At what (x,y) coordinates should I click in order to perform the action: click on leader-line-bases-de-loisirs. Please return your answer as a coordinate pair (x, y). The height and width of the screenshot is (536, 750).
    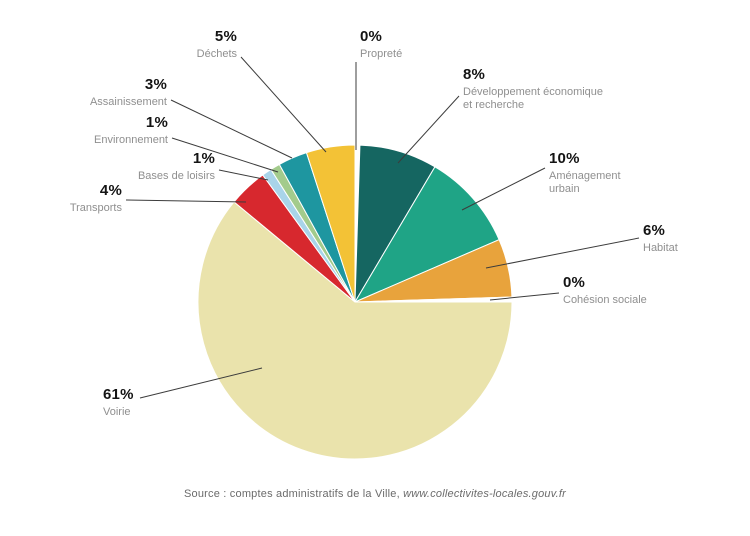
    Looking at the image, I should click on (243, 175).